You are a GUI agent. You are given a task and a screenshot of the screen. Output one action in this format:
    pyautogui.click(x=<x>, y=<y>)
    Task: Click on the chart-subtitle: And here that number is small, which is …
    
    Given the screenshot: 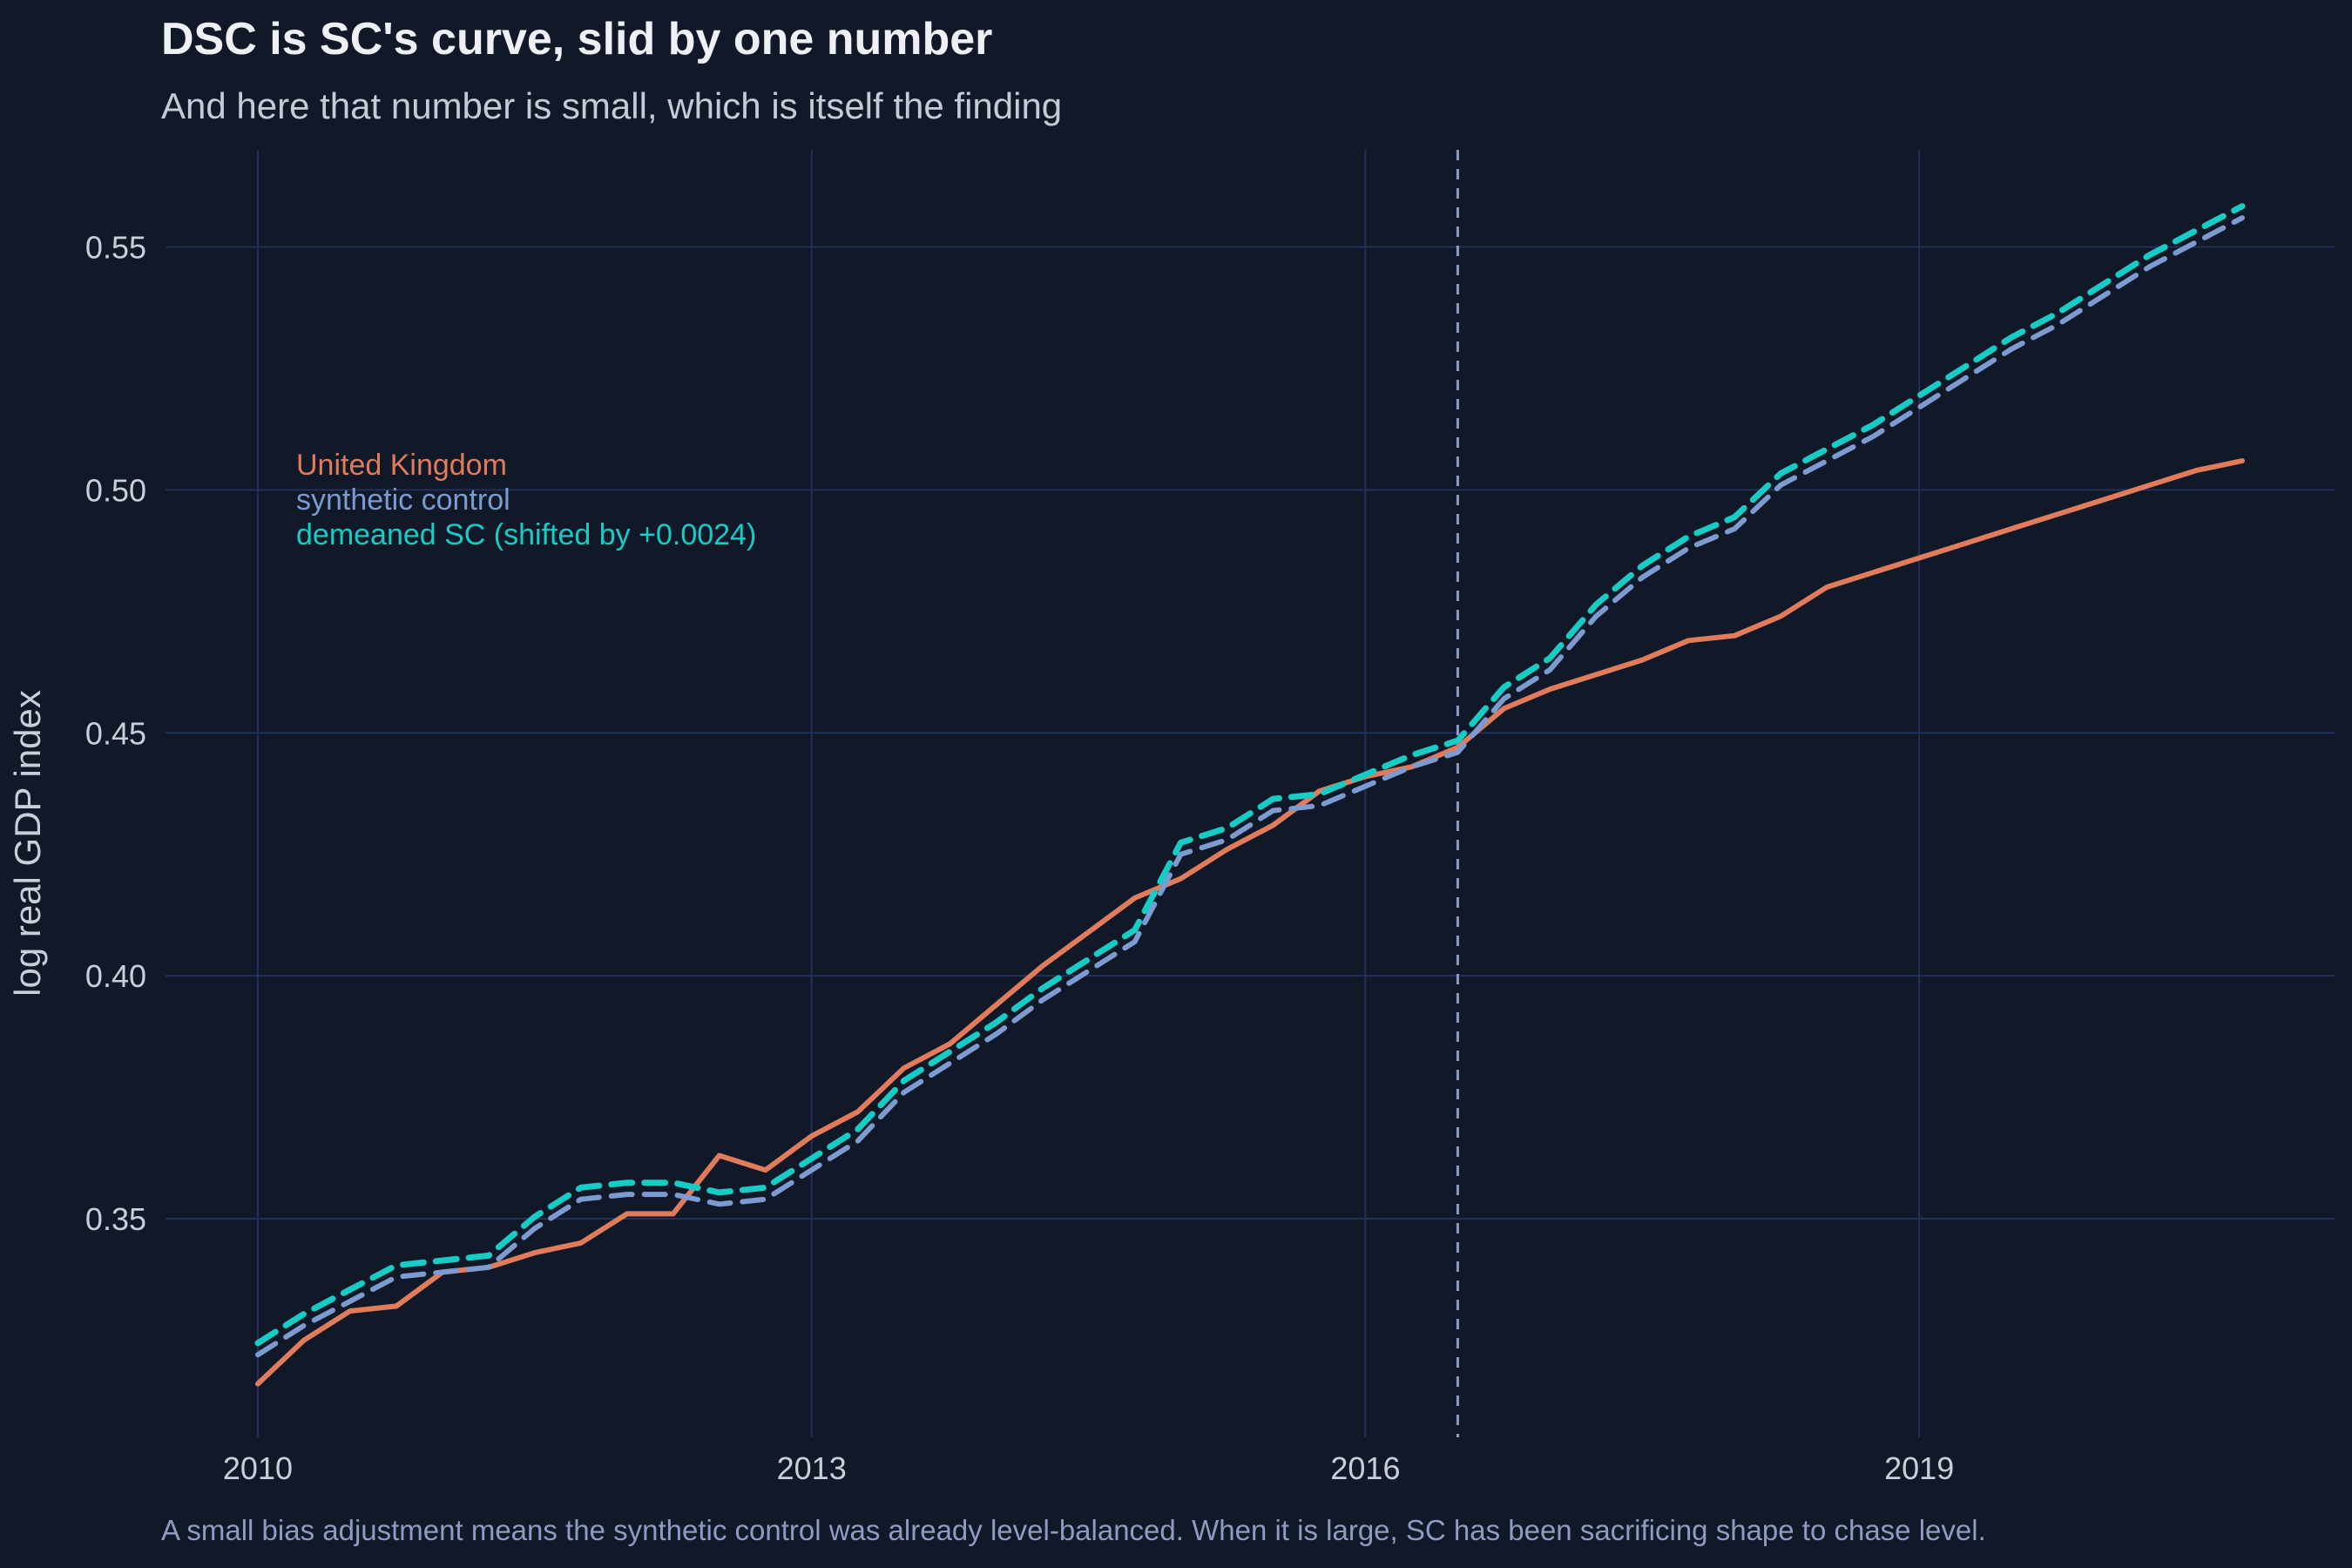 What is the action you would take?
    pyautogui.click(x=611, y=106)
    